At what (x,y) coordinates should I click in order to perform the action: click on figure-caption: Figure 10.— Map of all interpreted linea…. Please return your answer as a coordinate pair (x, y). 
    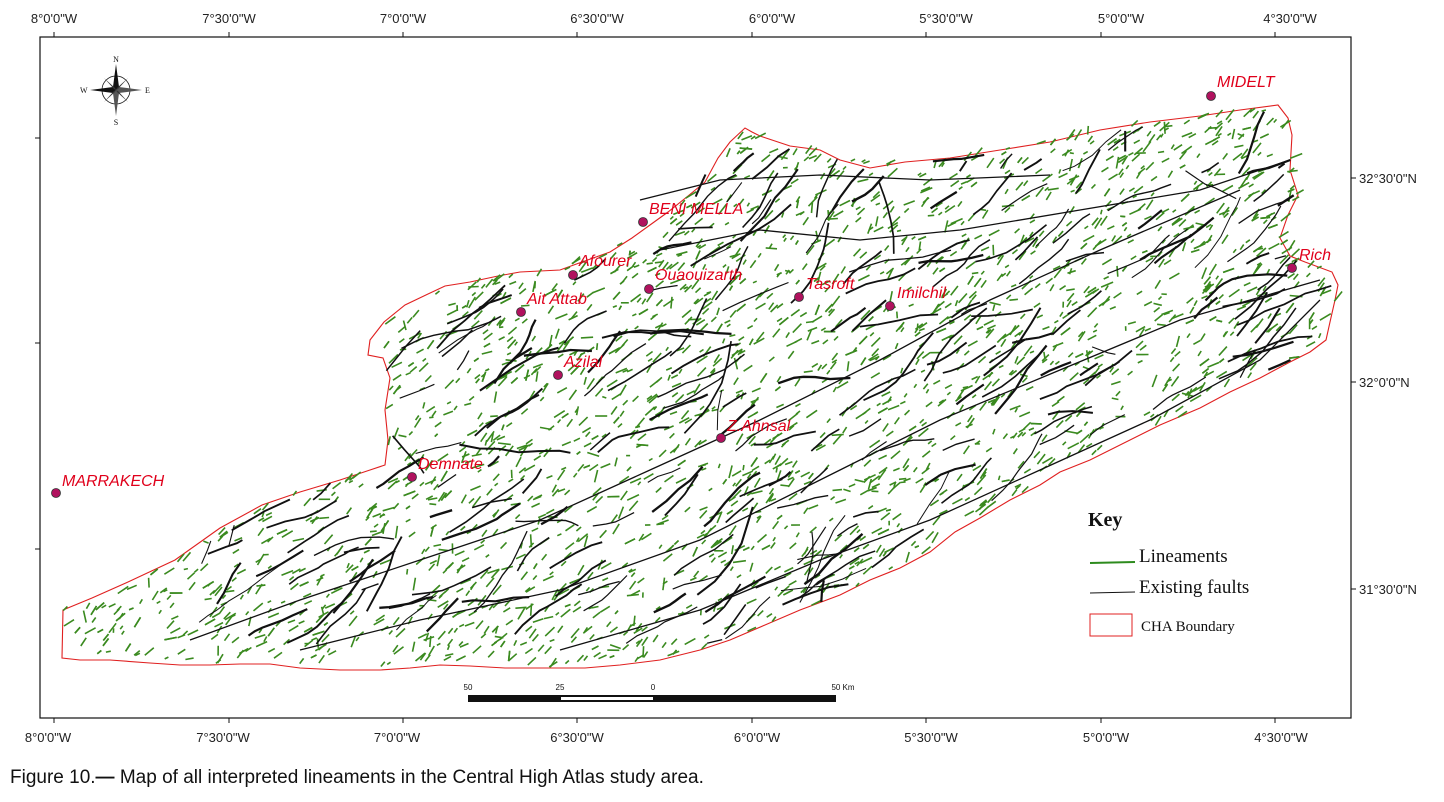
    Looking at the image, I should click on (357, 778).